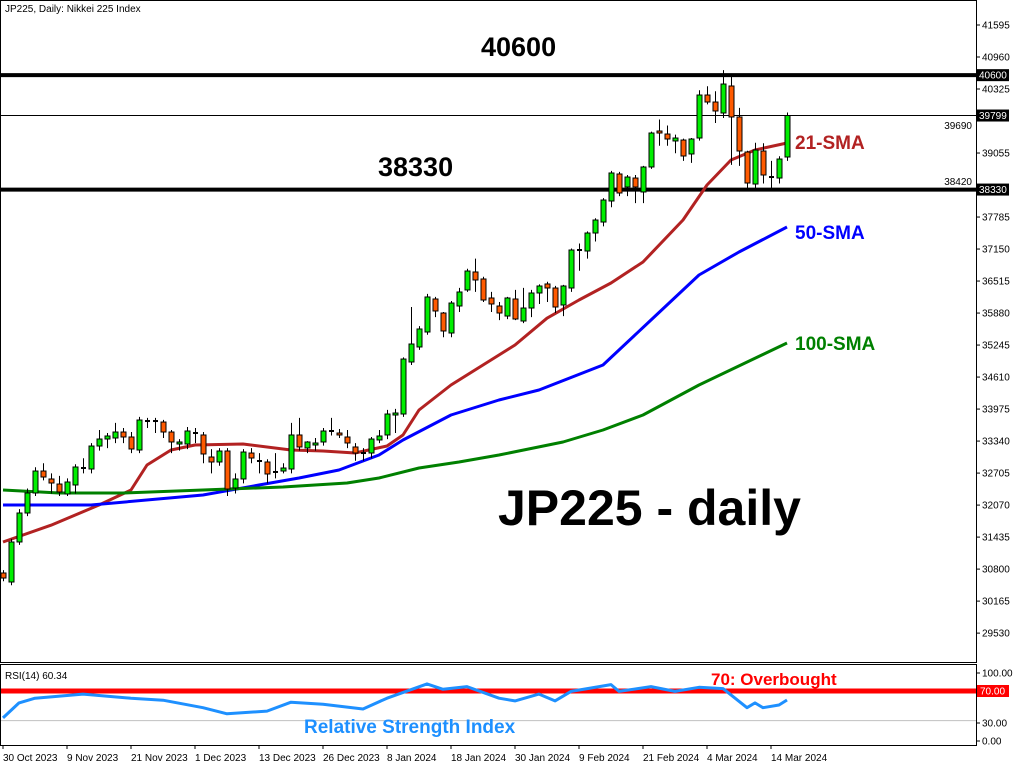 The image size is (1024, 768). What do you see at coordinates (159, 758) in the screenshot?
I see `date-tick-label: 21 Nov 2023` at bounding box center [159, 758].